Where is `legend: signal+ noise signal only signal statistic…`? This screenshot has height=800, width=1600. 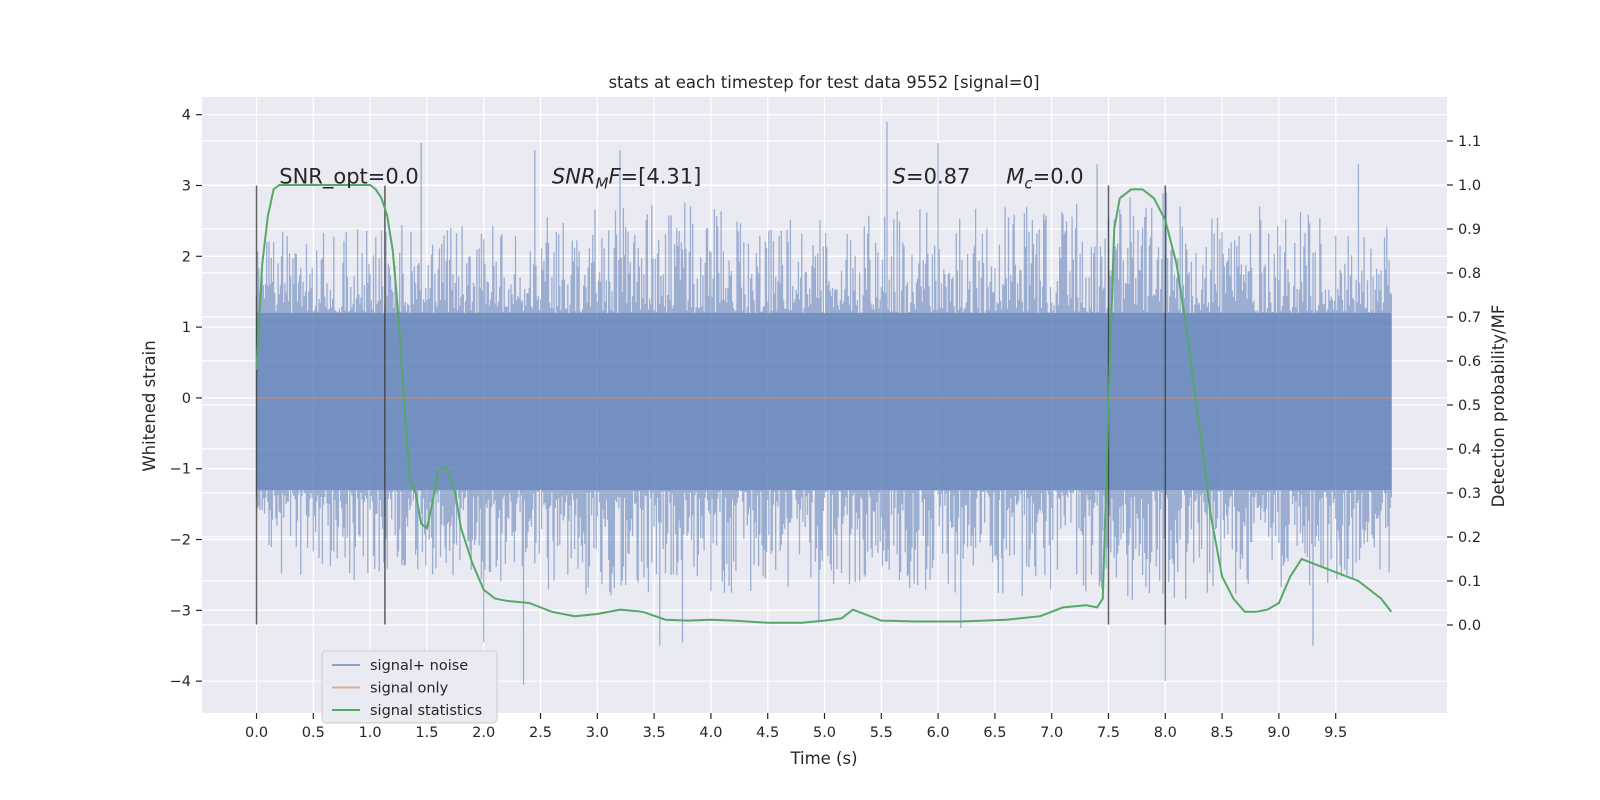
legend: signal+ noise signal only signal statistic… is located at coordinates (409, 687).